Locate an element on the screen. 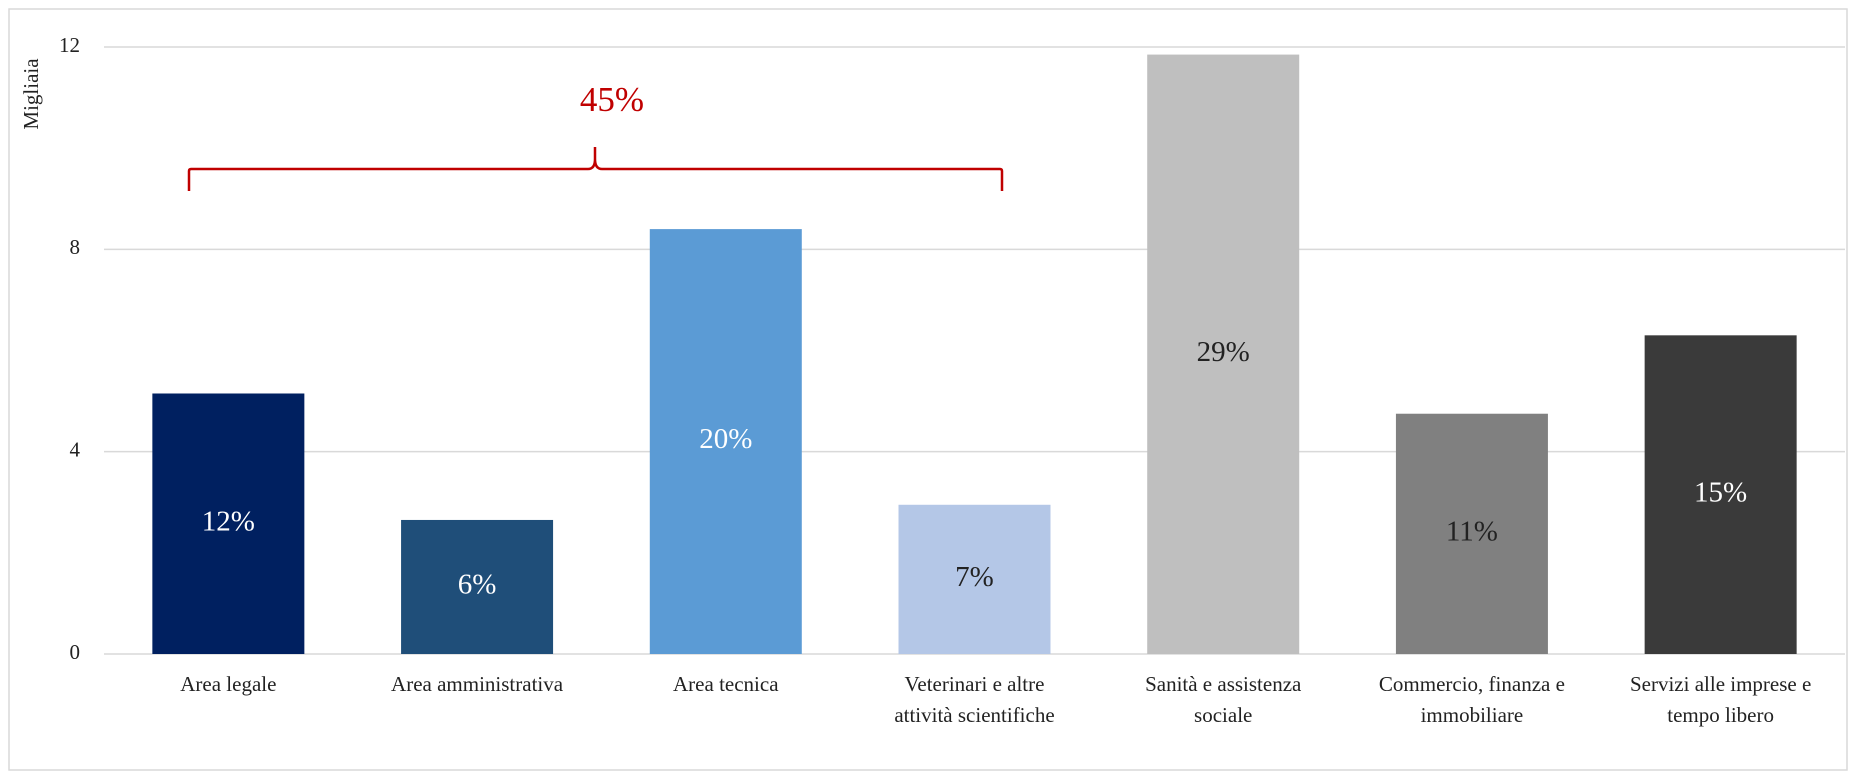 The width and height of the screenshot is (1849, 772). x-tick-label: attività scientifiche is located at coordinates (974, 715).